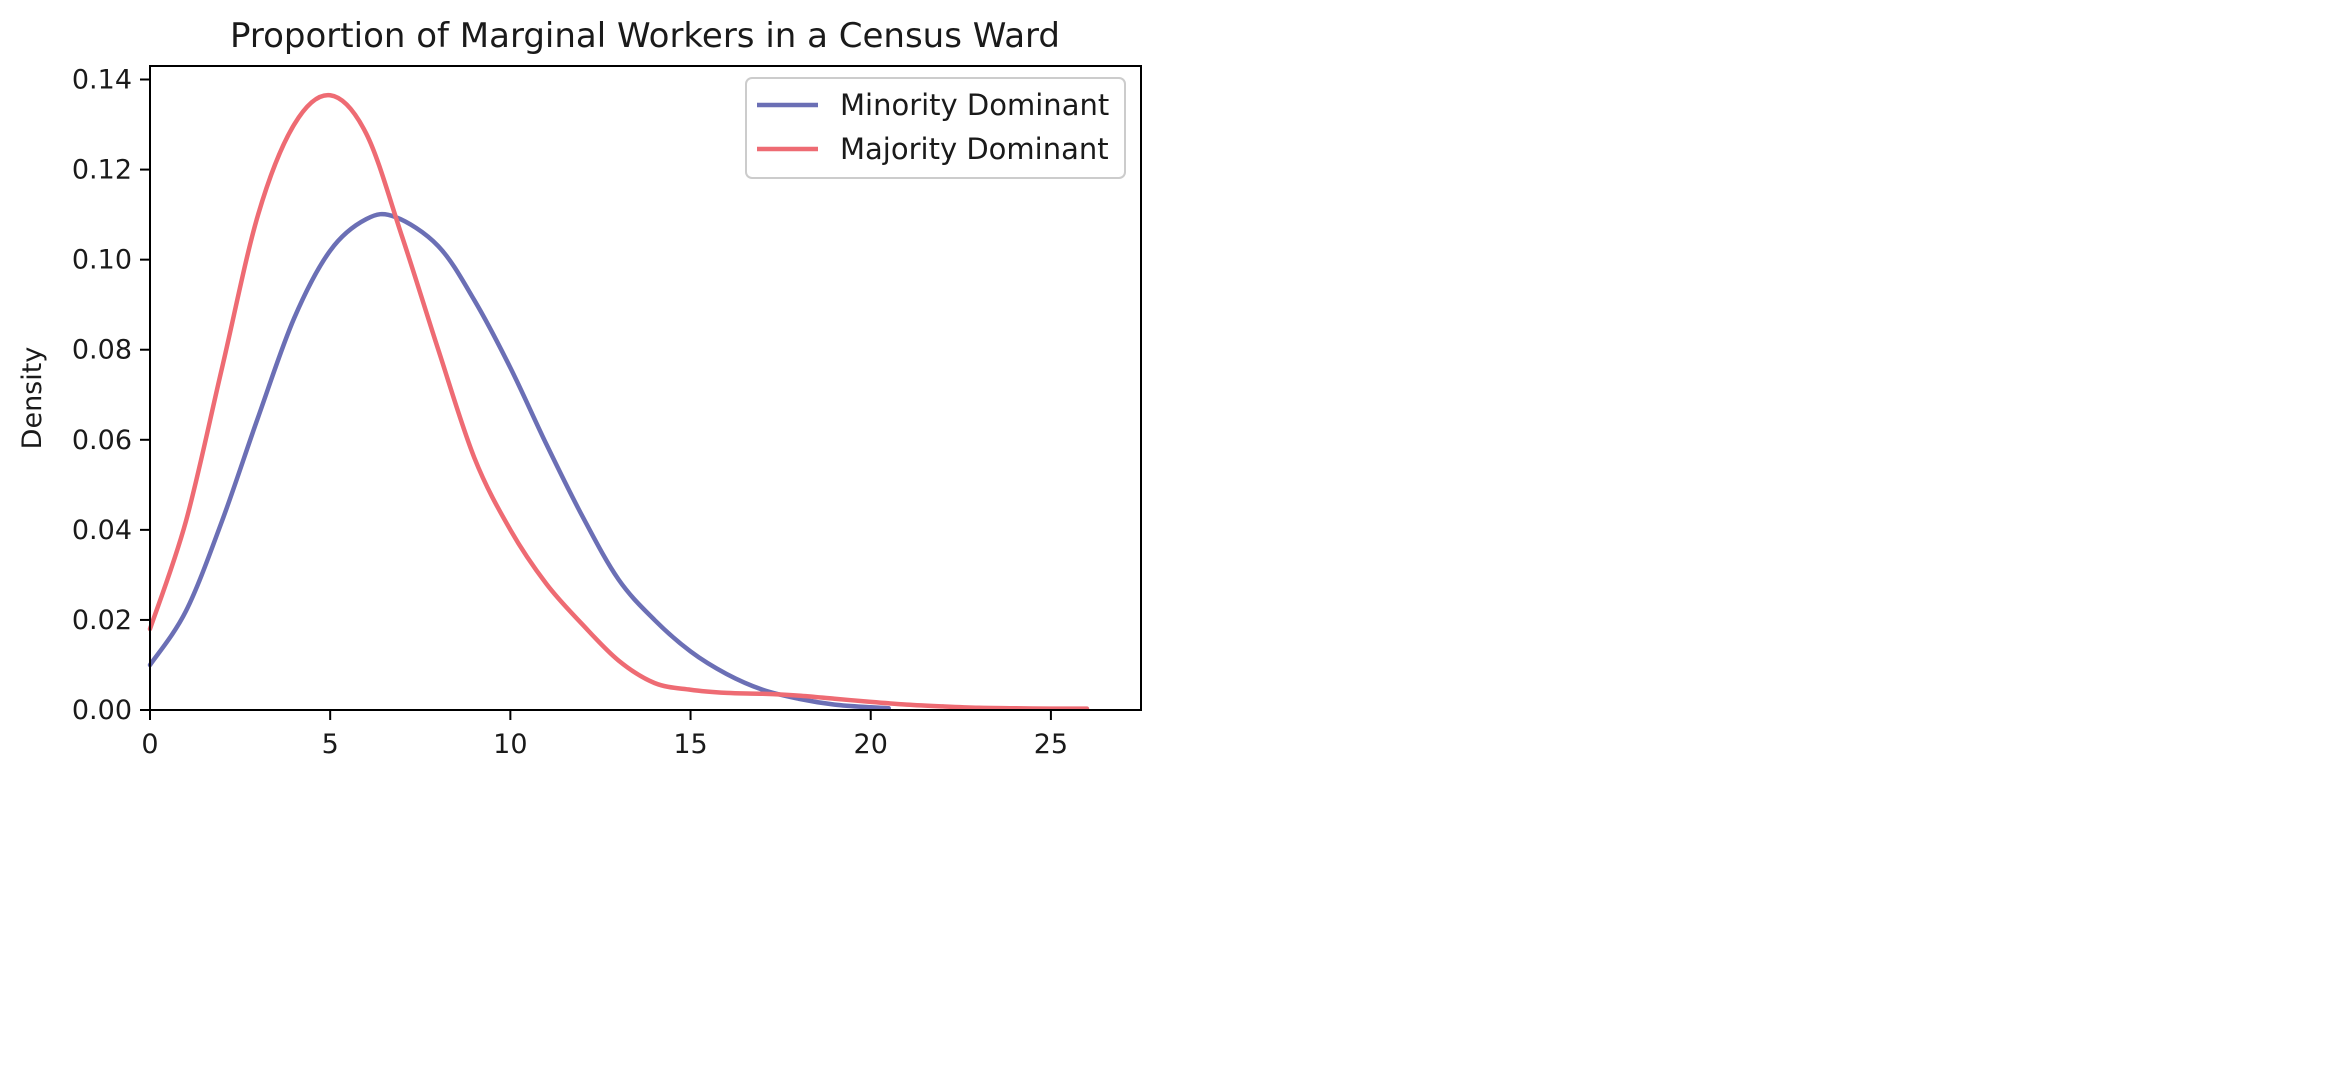 This screenshot has height=1082, width=2339. I want to click on y-tick-label: 0.14, so click(102, 80).